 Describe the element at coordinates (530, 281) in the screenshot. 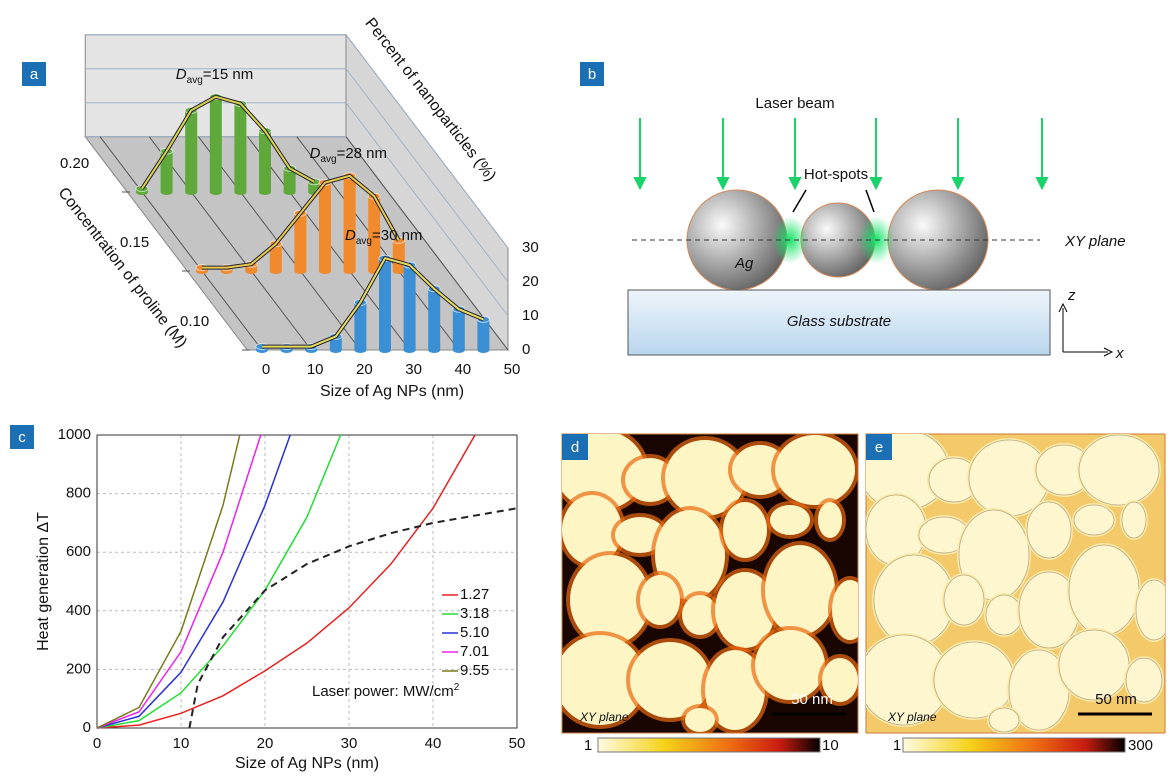

I see `z-tick-label: 20` at that location.